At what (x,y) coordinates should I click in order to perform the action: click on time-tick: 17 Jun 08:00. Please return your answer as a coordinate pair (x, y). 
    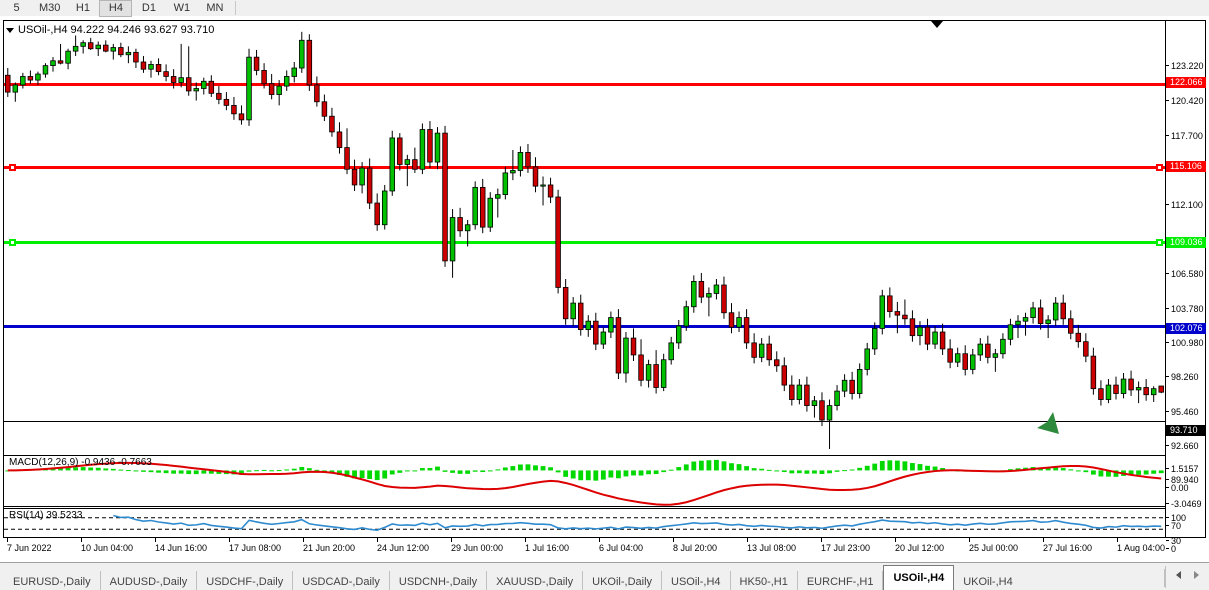
    Looking at the image, I should click on (255, 545).